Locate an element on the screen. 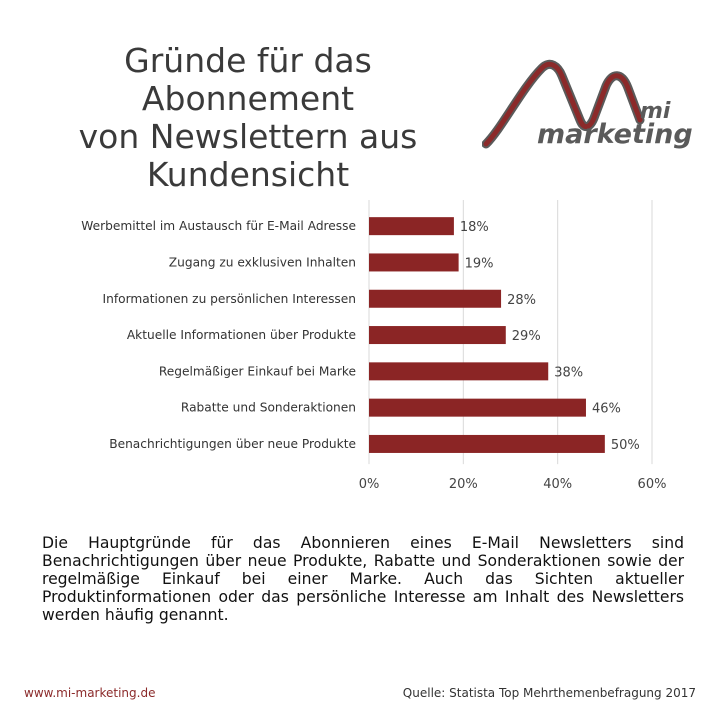 The width and height of the screenshot is (718, 718). data-label-3: 29% is located at coordinates (526, 336).